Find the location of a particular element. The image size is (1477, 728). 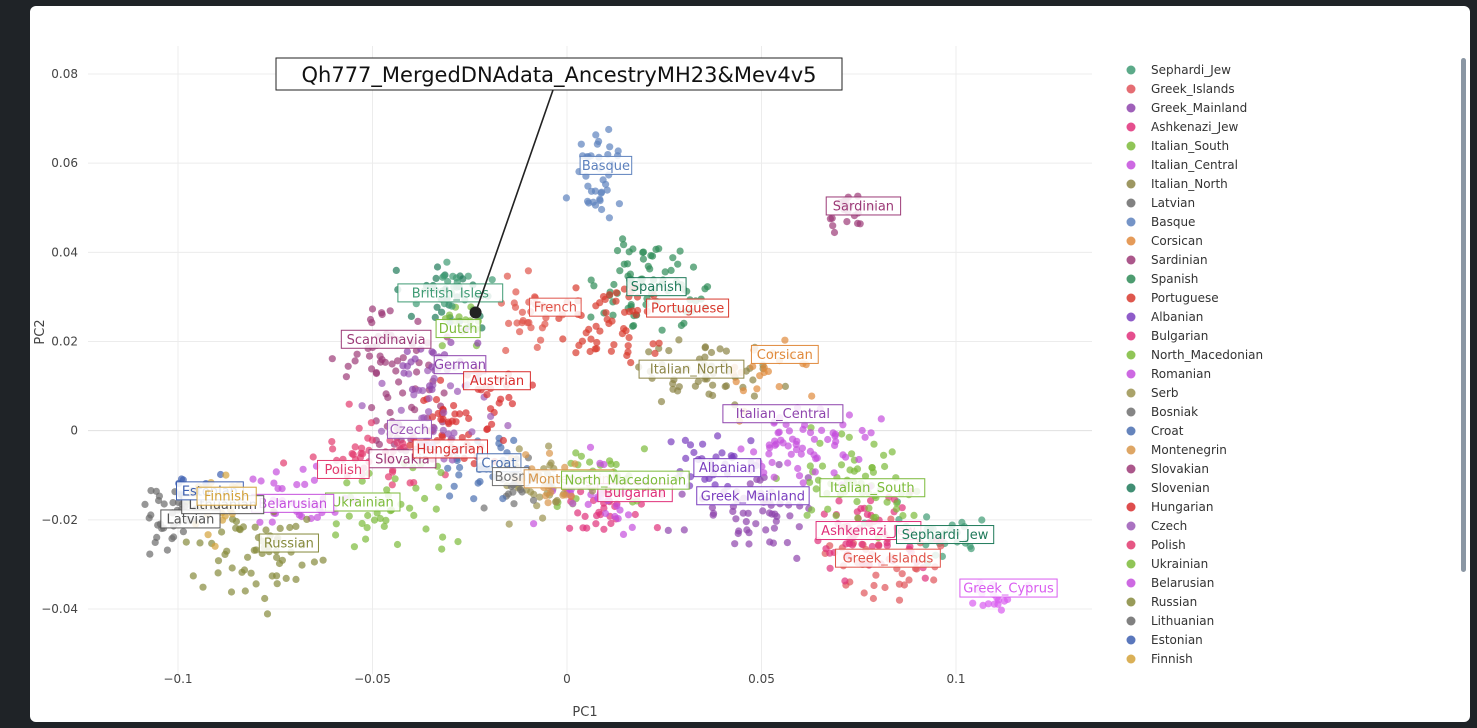

legend-item-bosniak: Bosniak is located at coordinates (1162, 412).